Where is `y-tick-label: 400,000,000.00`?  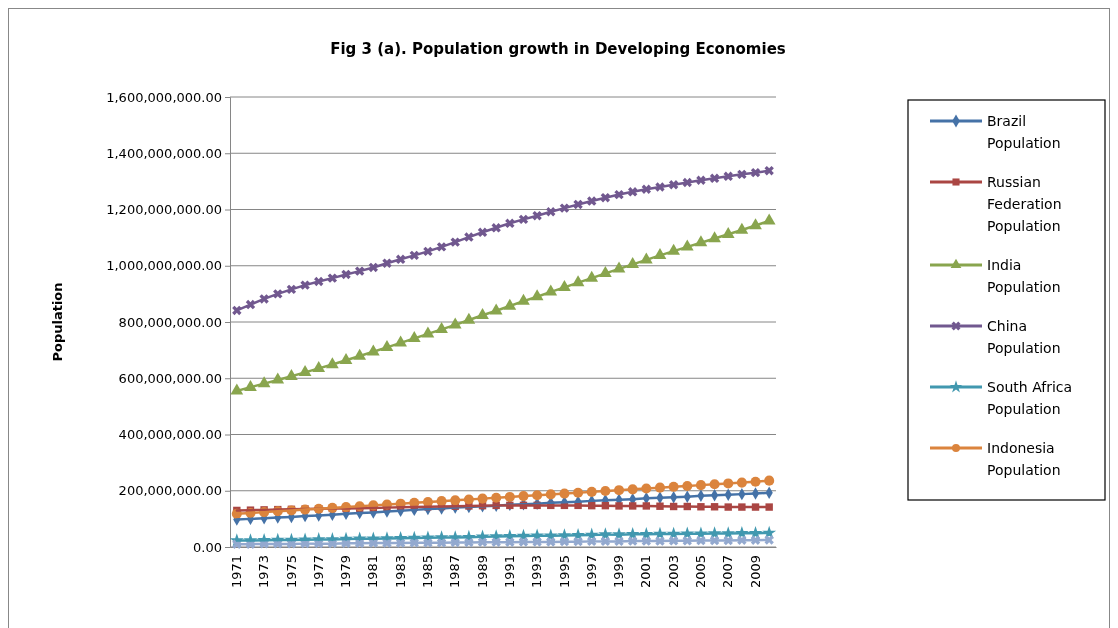 y-tick-label: 400,000,000.00 is located at coordinates (170, 435).